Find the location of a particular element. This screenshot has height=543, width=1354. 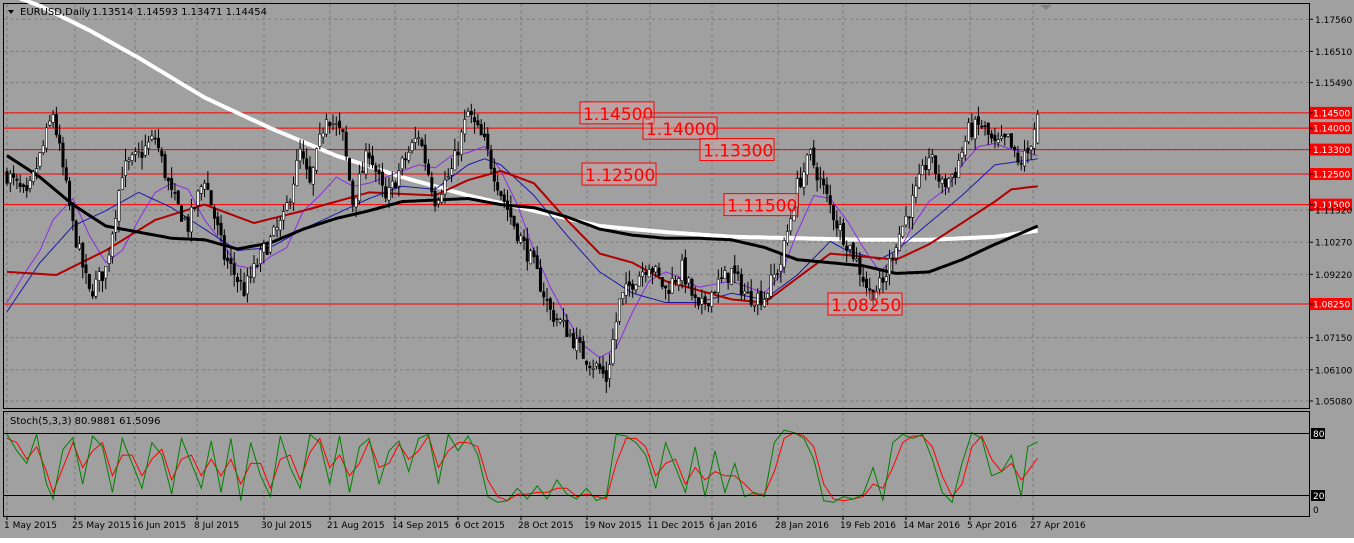

level-price-tag-label: 1.11500 is located at coordinates (1331, 206).